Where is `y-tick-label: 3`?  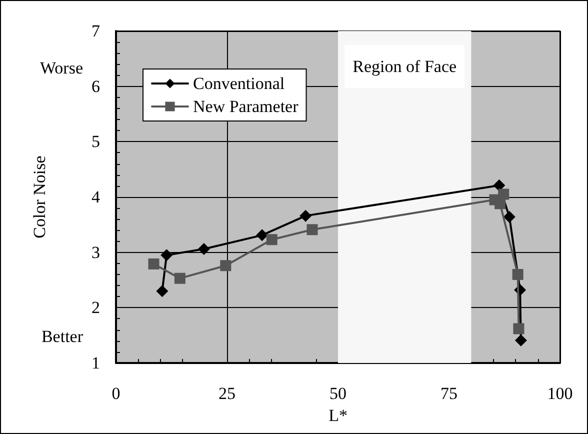 y-tick-label: 3 is located at coordinates (96, 252).